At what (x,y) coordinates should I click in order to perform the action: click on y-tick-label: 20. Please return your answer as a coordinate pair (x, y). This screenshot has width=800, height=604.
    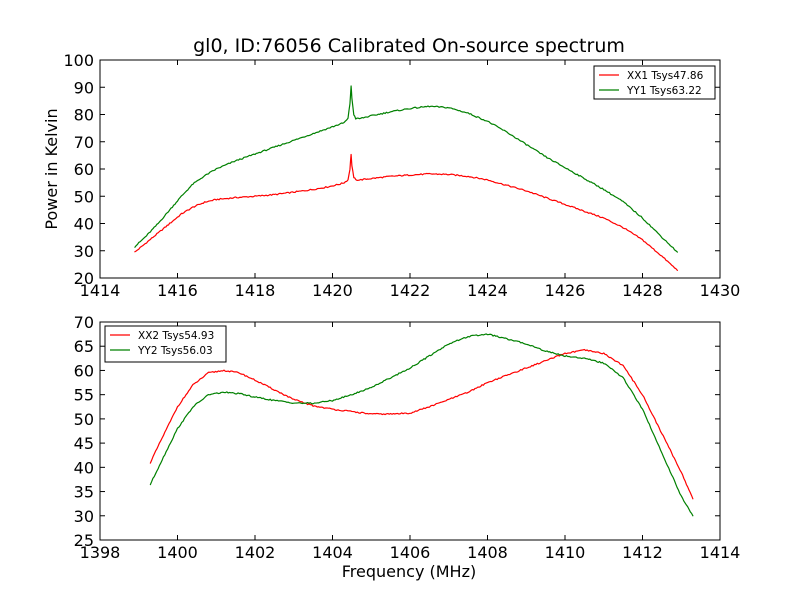
    Looking at the image, I should click on (84, 278).